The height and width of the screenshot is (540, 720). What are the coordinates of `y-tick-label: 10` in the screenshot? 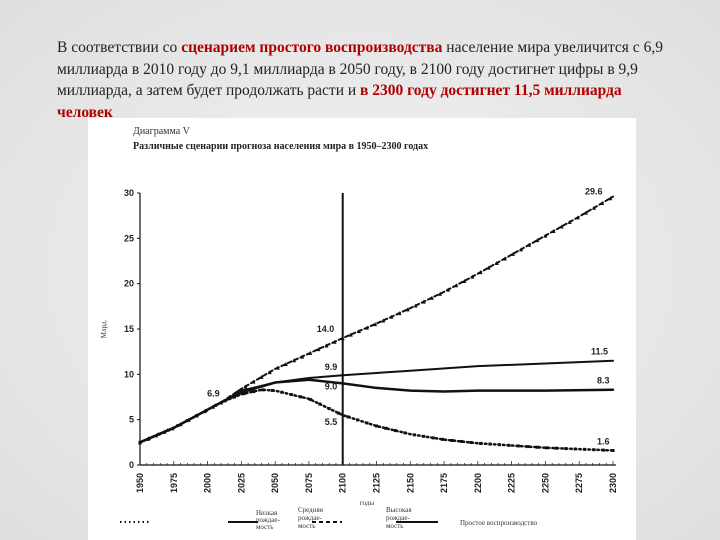 It's located at (129, 374).